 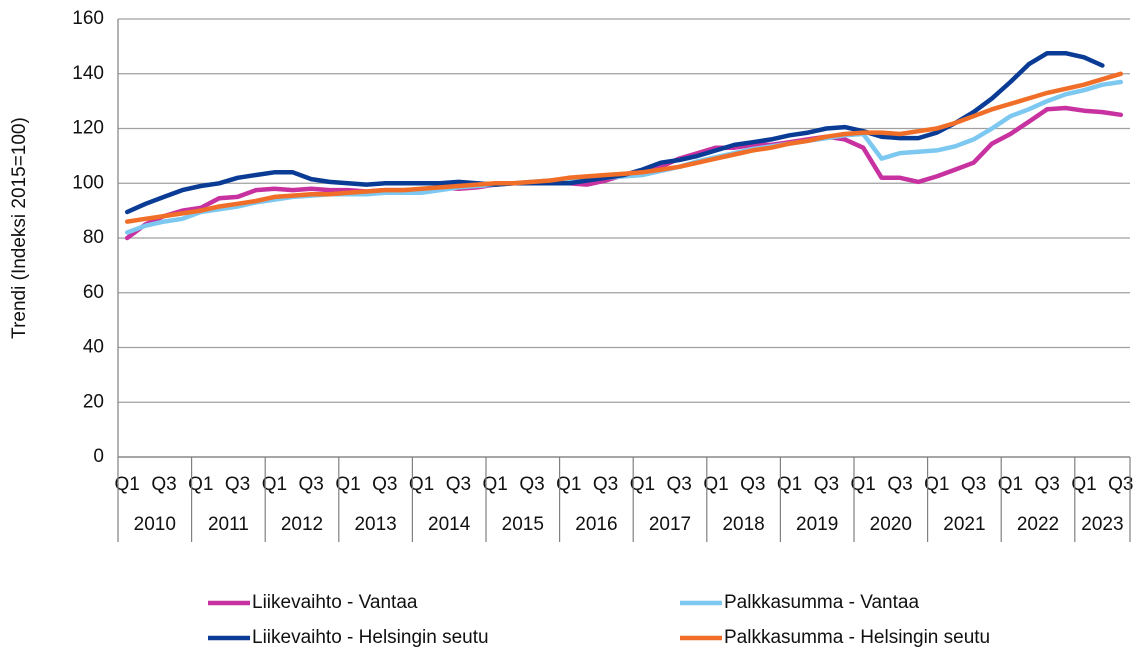 I want to click on year-label: 2022, so click(x=1038, y=524).